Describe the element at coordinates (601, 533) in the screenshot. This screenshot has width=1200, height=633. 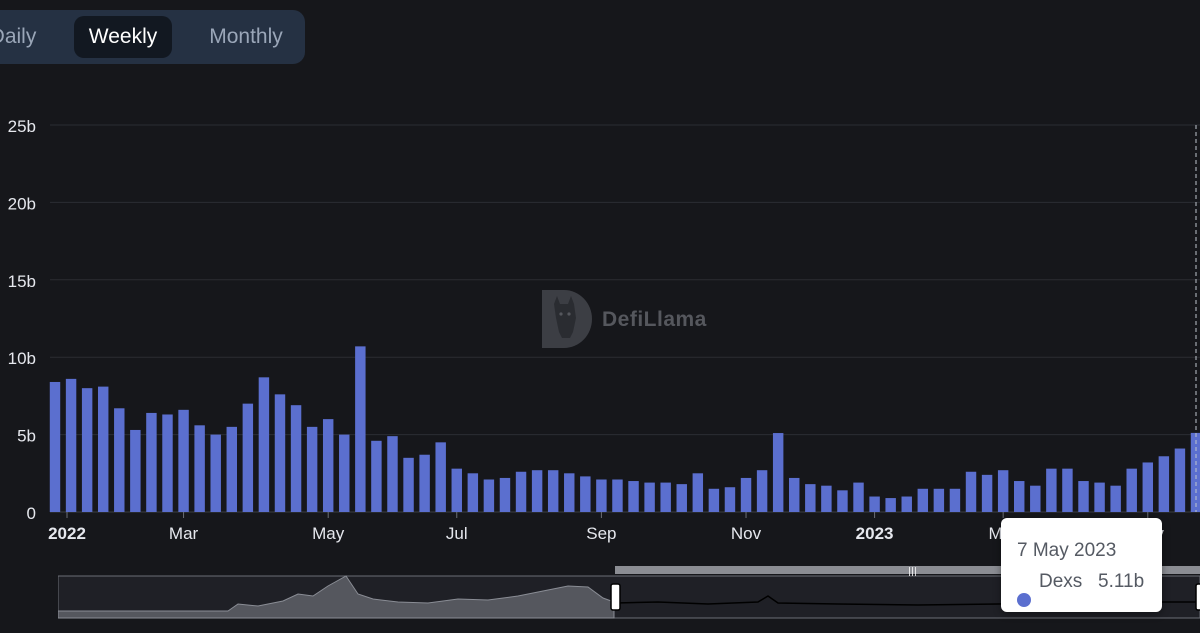
I see `x-tick-label: Sep` at that location.